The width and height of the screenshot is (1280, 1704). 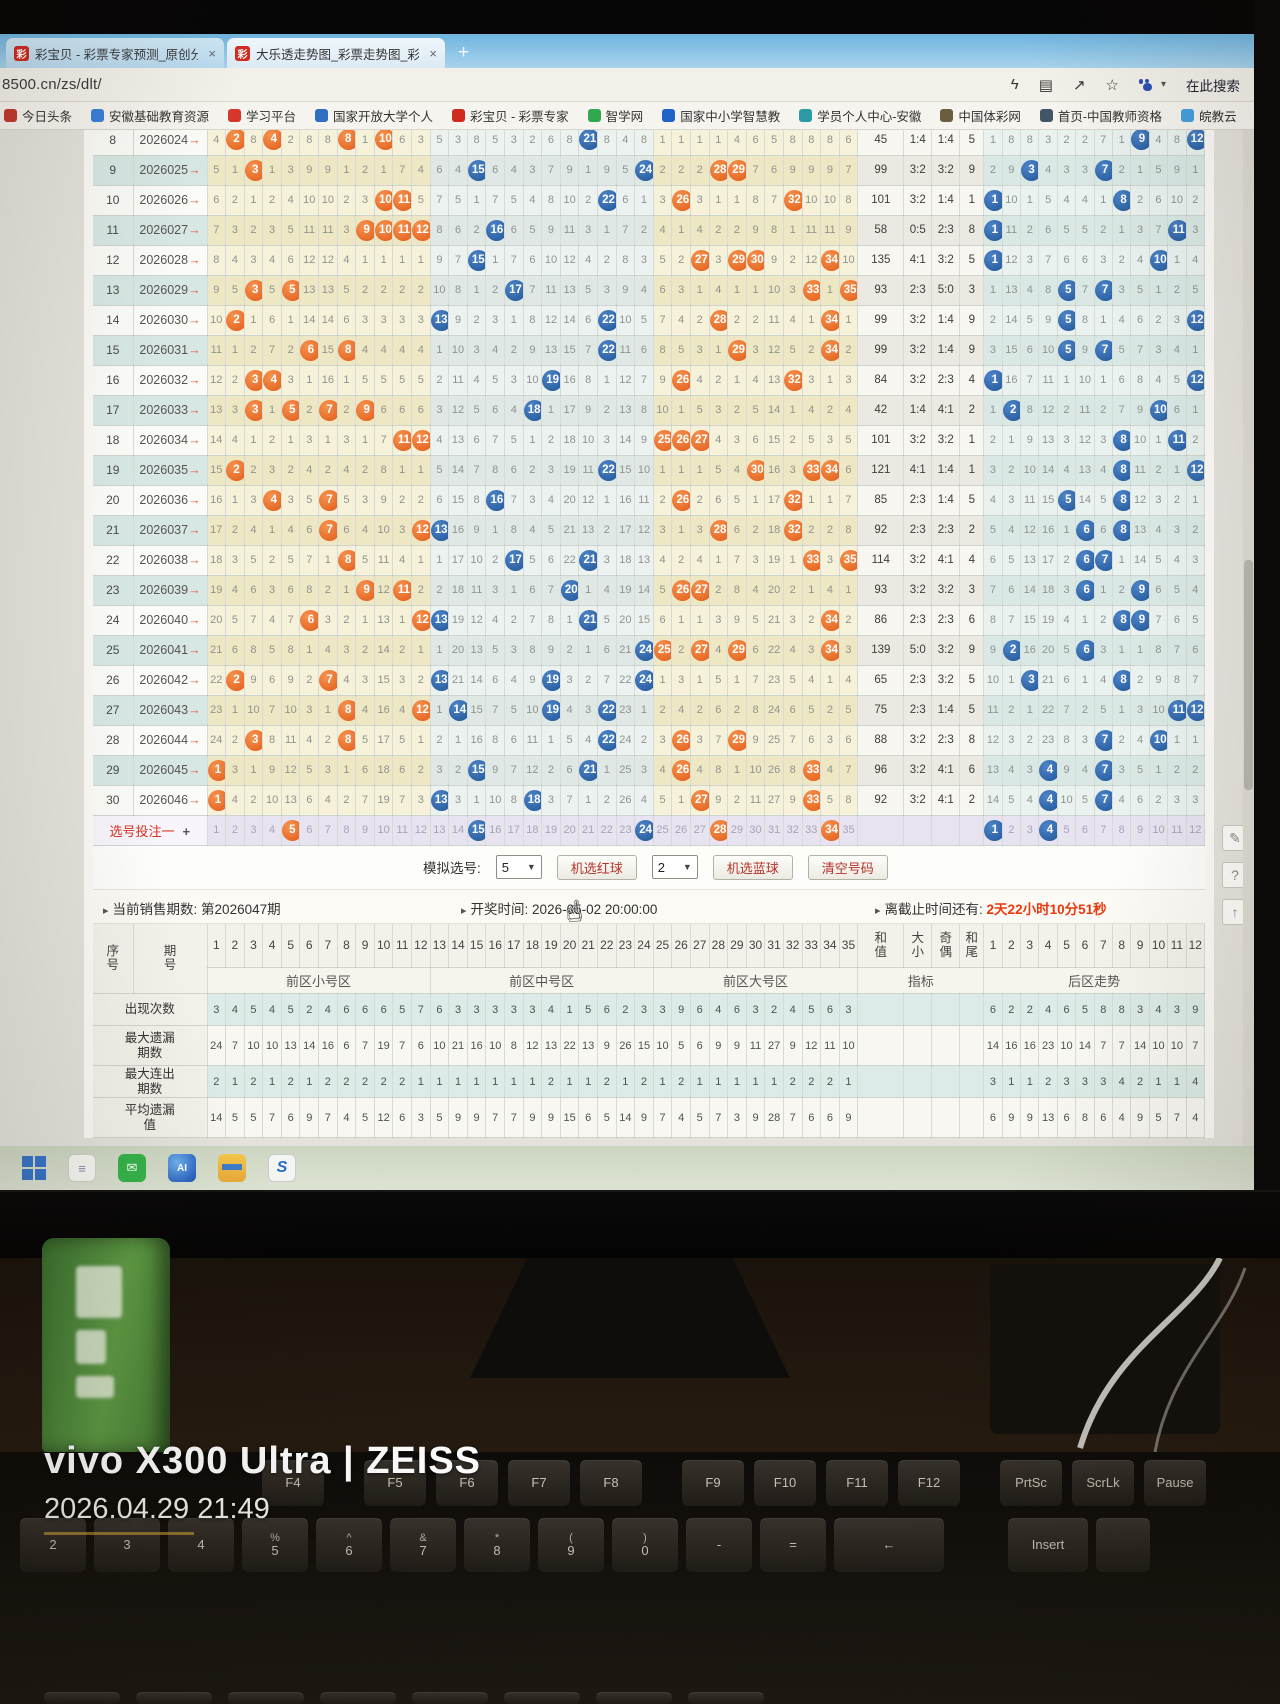 What do you see at coordinates (719, 380) in the screenshot?
I see `number-cell: 2` at bounding box center [719, 380].